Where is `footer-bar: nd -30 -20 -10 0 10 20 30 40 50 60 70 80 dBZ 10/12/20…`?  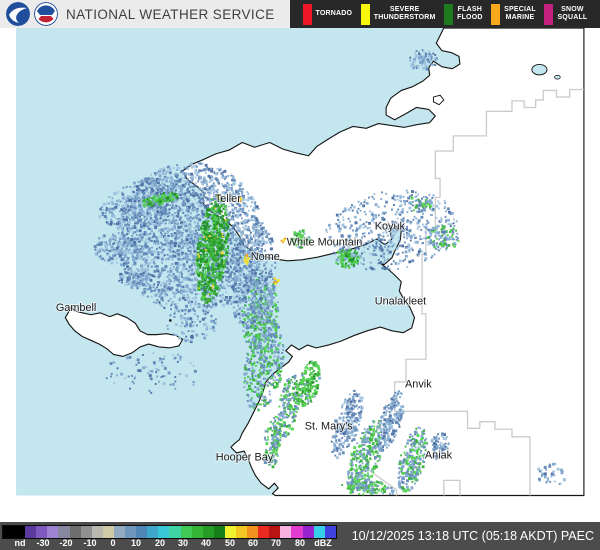
footer-bar: nd -30 -20 -10 0 10 20 30 40 50 60 70 80 dBZ 10/12/20… is located at coordinates (300, 536).